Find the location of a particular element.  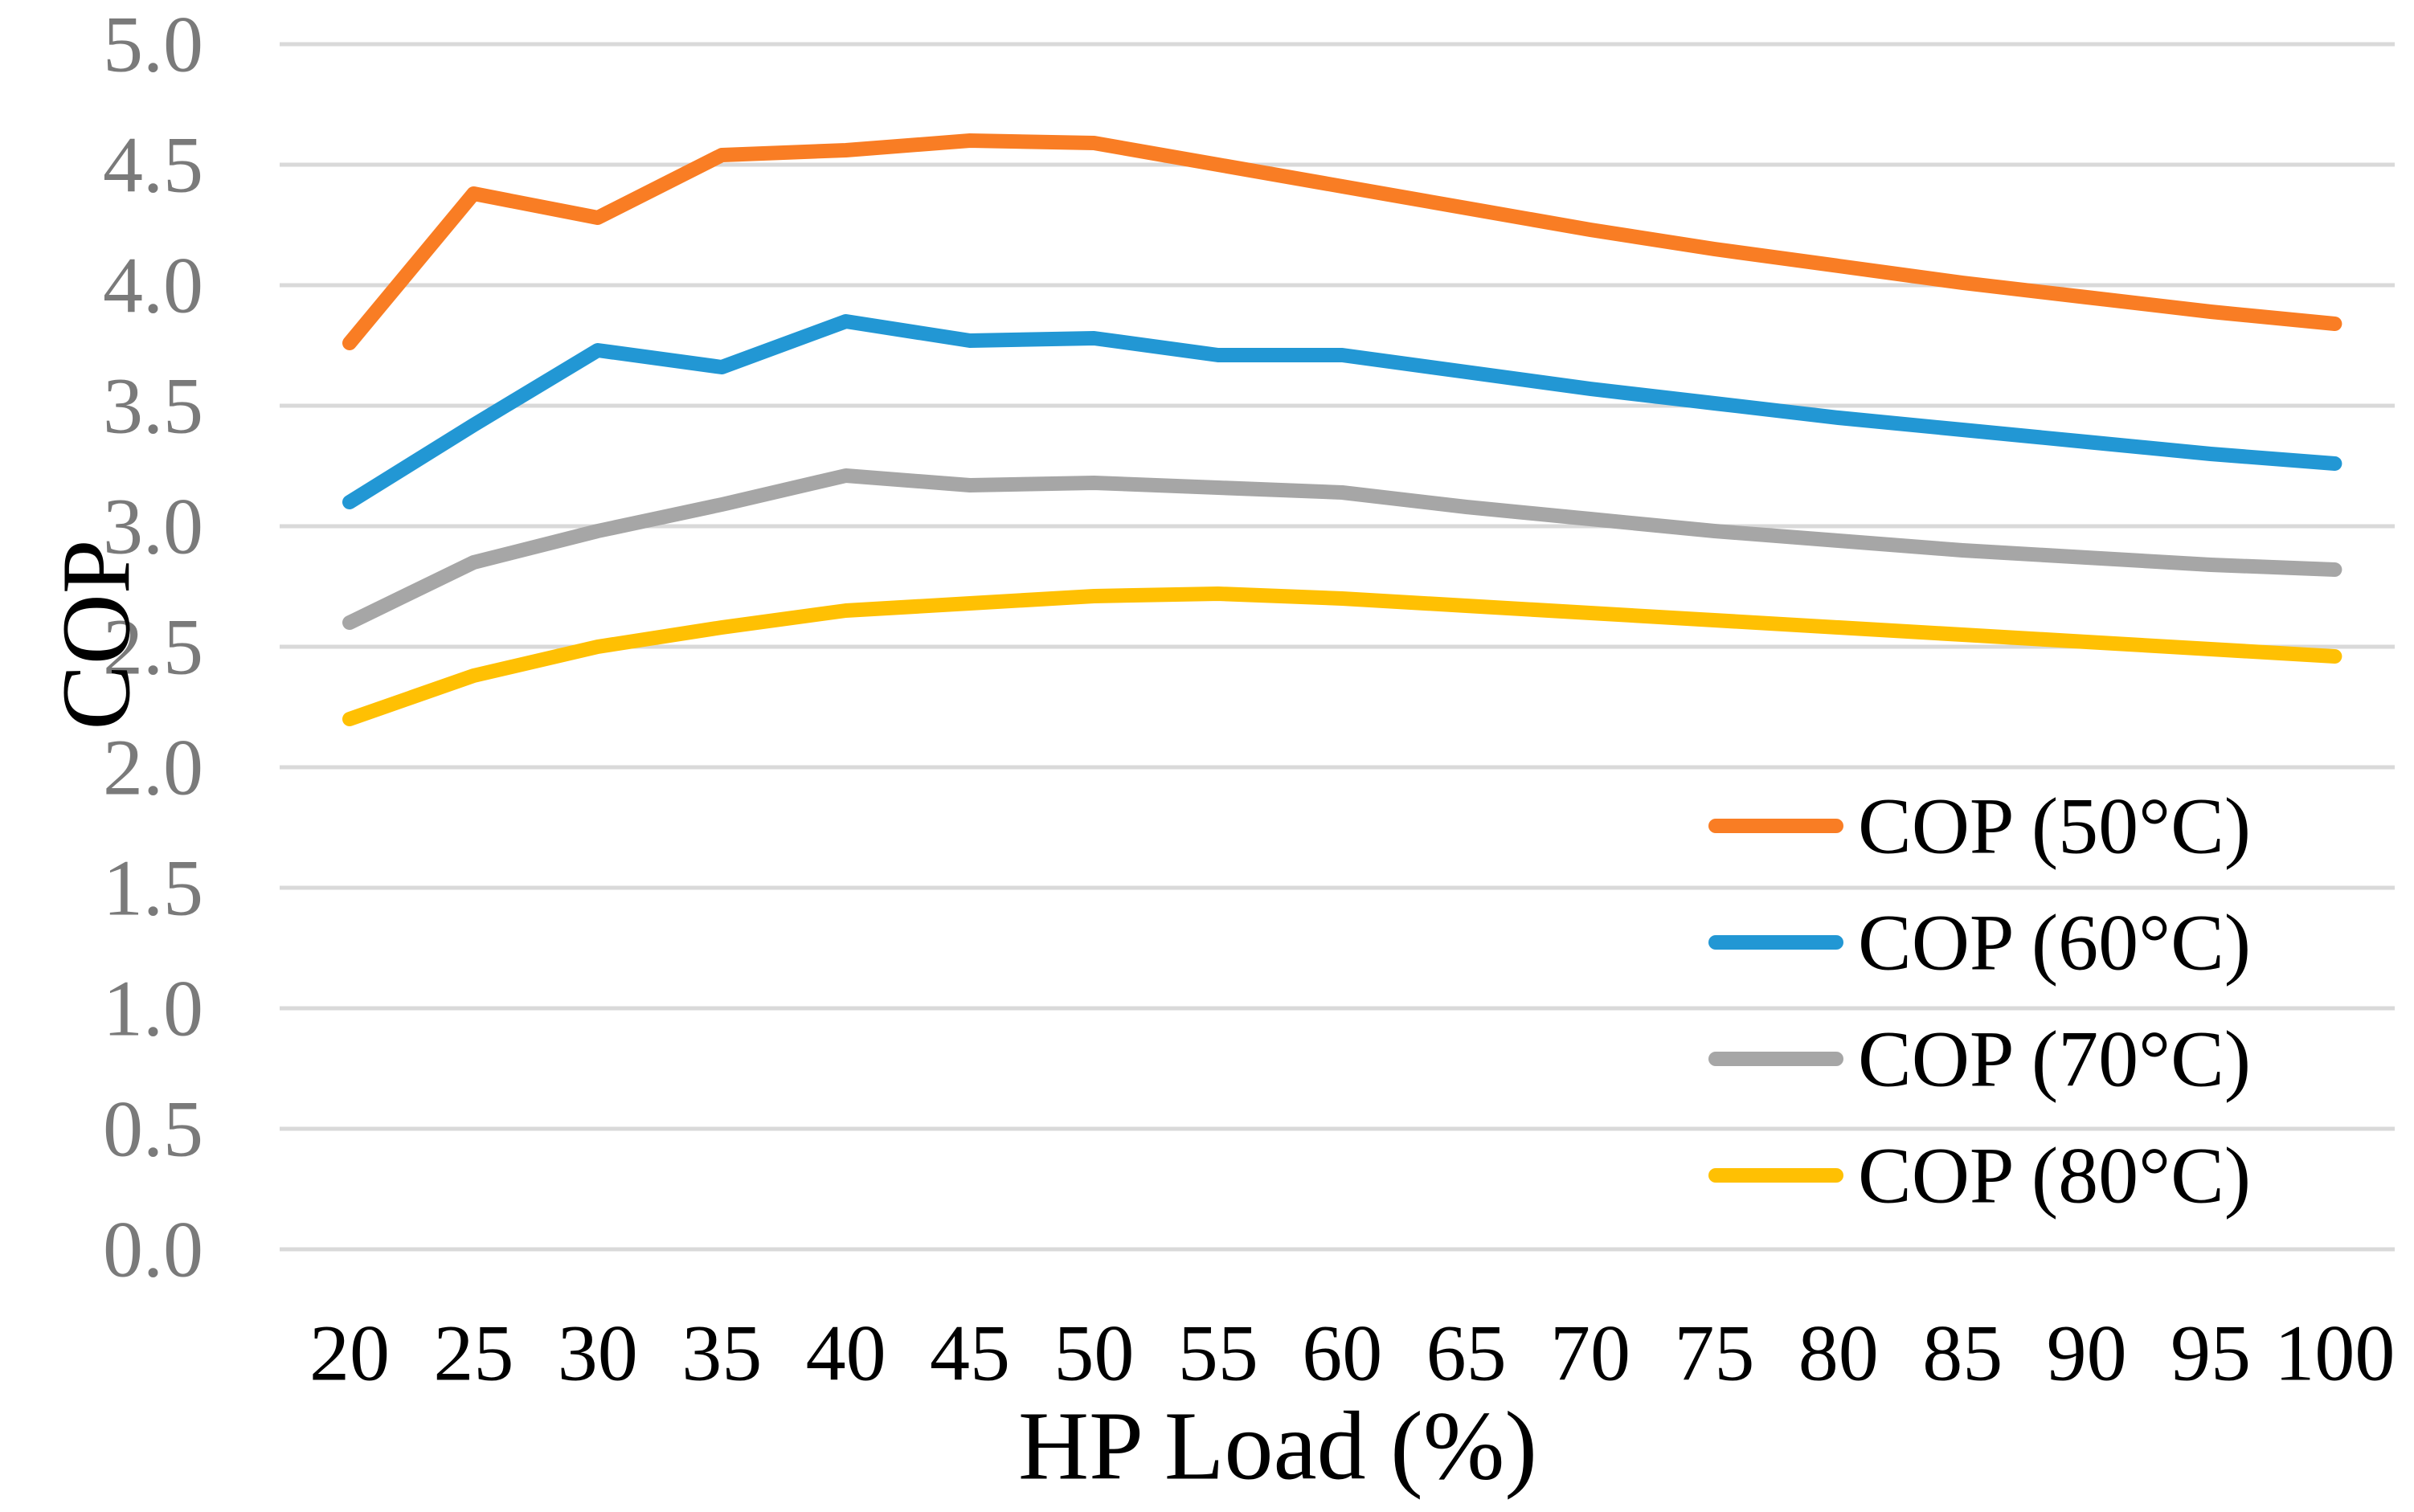

y-tick-label-0.0: 0.0 is located at coordinates (153, 1249).